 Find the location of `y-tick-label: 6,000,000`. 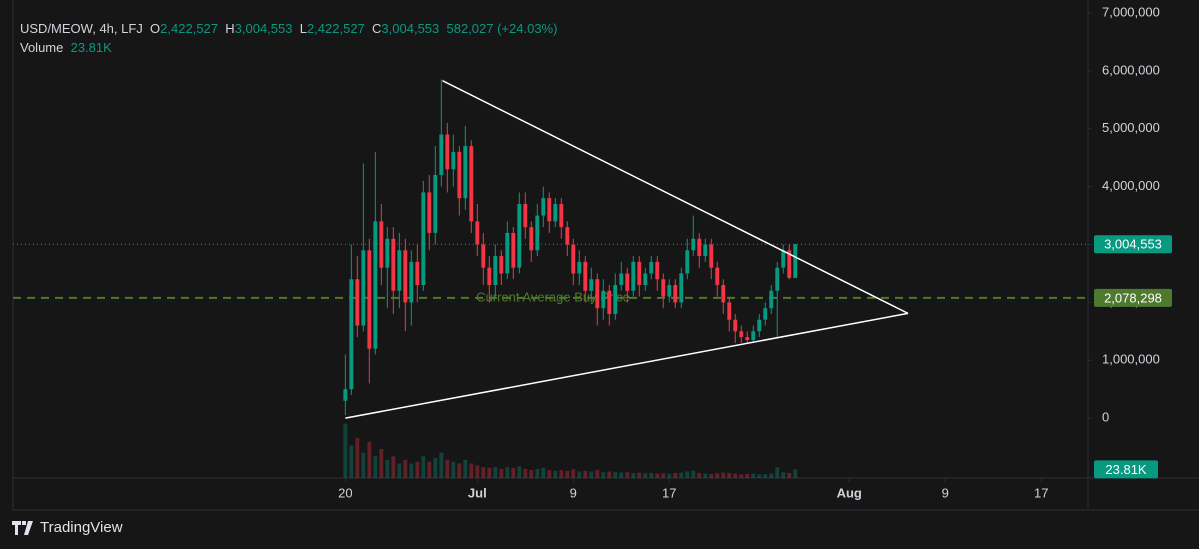

y-tick-label: 6,000,000 is located at coordinates (1131, 69).